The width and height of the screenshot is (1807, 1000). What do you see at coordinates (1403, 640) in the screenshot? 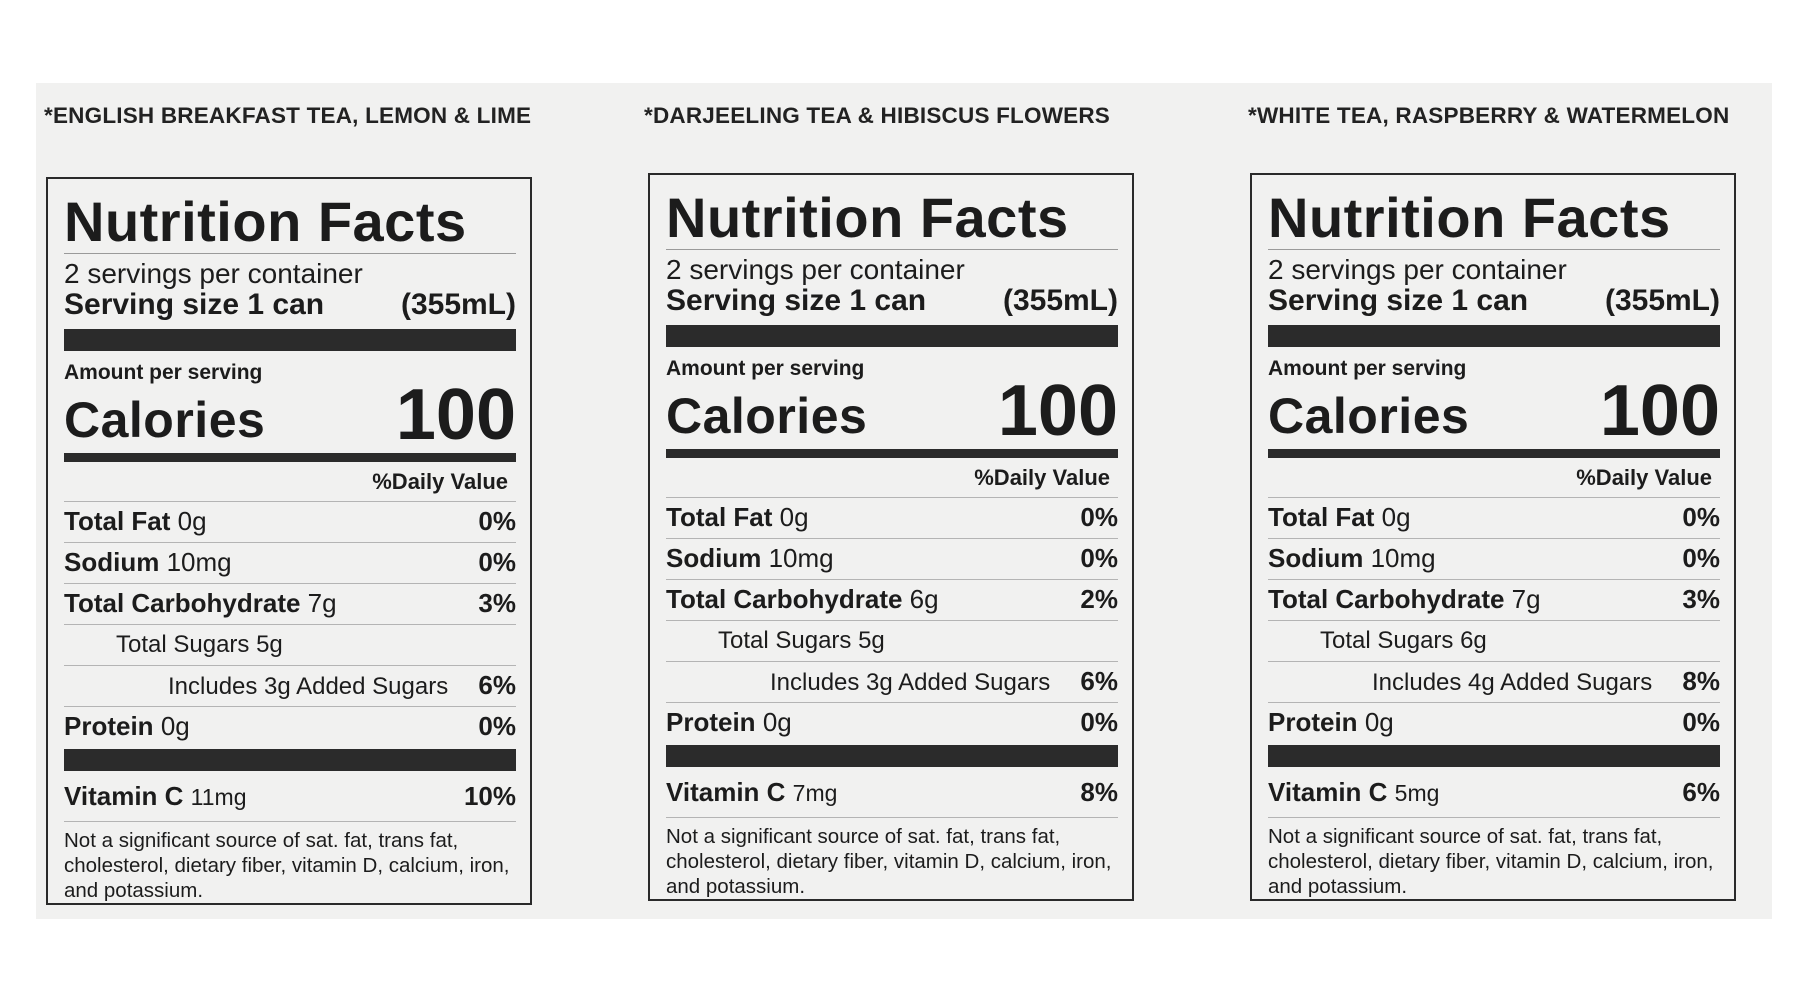
I see `nutrient-label: Total Sugars 6g` at bounding box center [1403, 640].